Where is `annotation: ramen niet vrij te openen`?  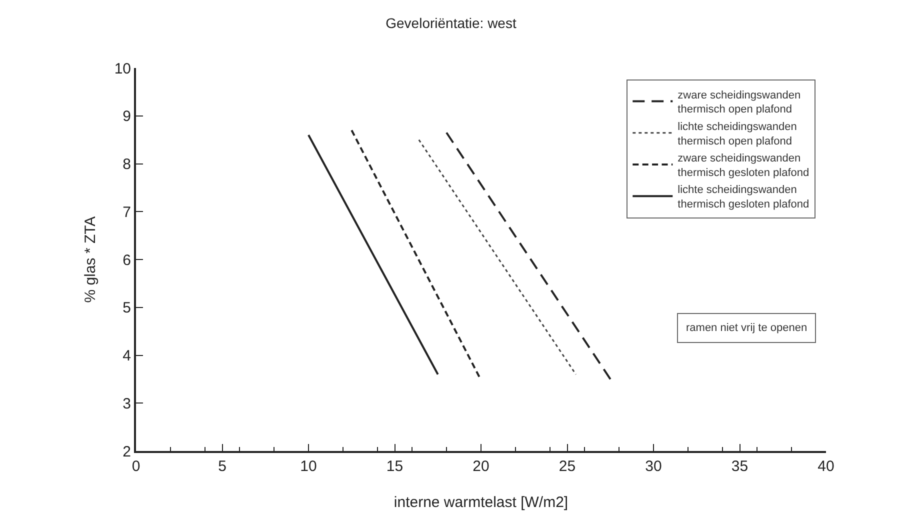
annotation: ramen niet vrij te openen is located at coordinates (747, 328).